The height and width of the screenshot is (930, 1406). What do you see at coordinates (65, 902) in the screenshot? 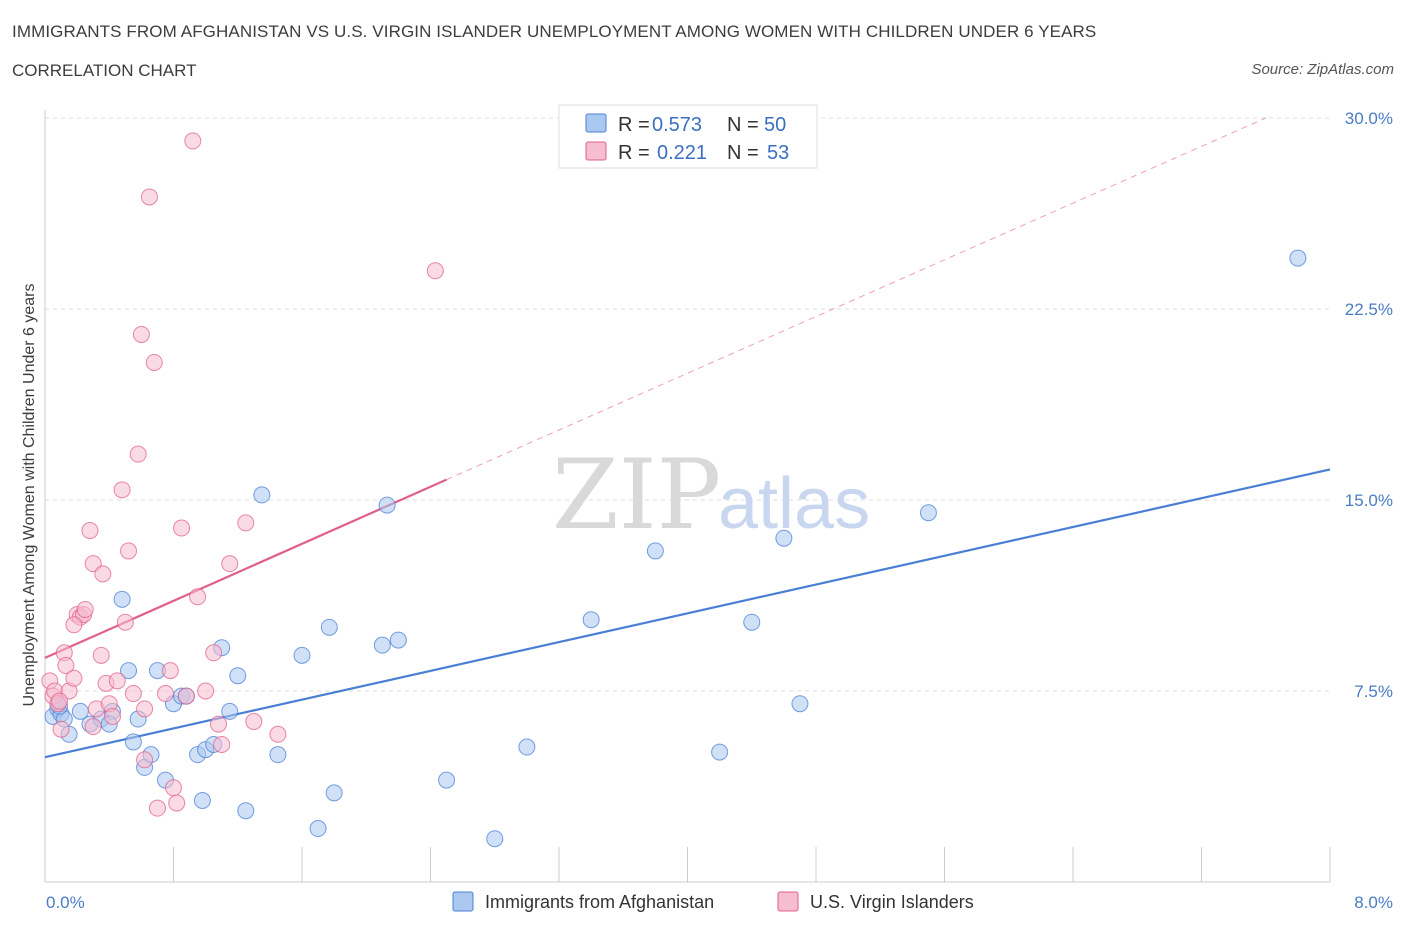
I see `x-tick-label-min: 0.0%` at bounding box center [65, 902].